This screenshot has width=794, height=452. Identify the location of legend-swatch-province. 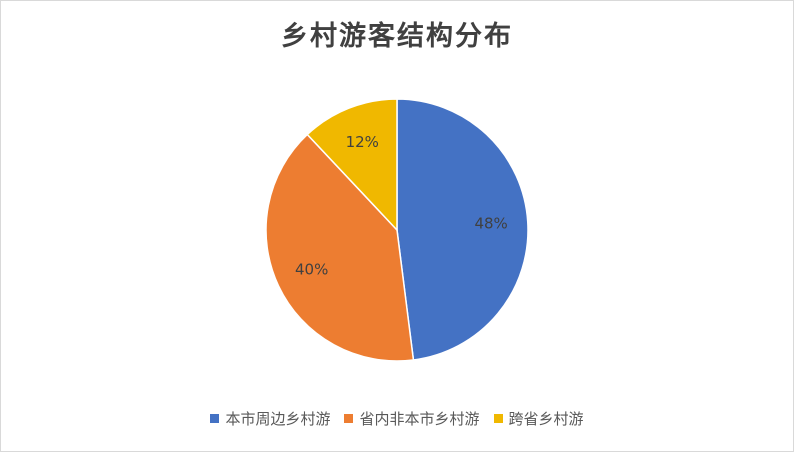
(349, 418).